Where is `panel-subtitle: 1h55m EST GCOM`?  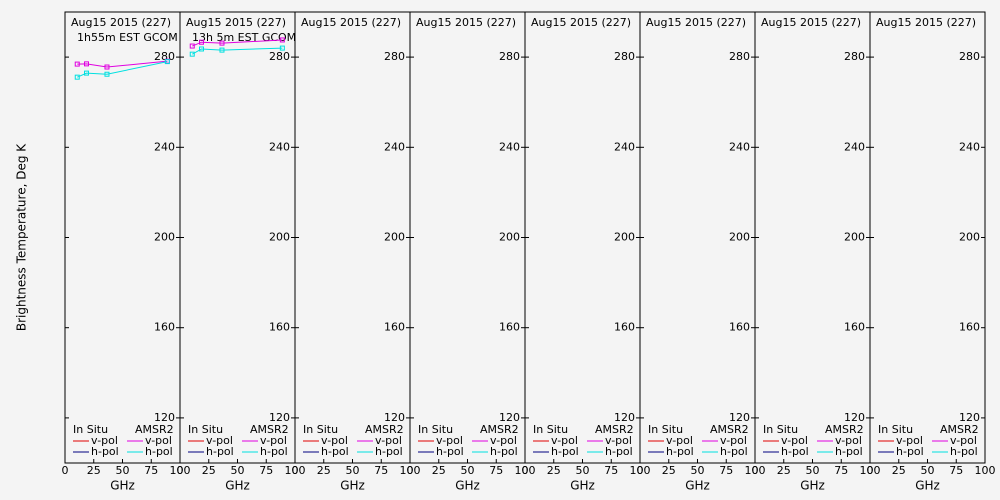
panel-subtitle: 1h55m EST GCOM is located at coordinates (127, 37).